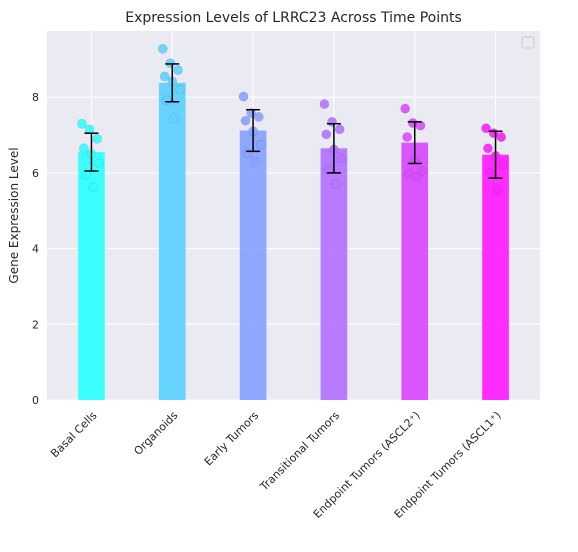  What do you see at coordinates (35, 400) in the screenshot?
I see `y-tick-label: 0` at bounding box center [35, 400].